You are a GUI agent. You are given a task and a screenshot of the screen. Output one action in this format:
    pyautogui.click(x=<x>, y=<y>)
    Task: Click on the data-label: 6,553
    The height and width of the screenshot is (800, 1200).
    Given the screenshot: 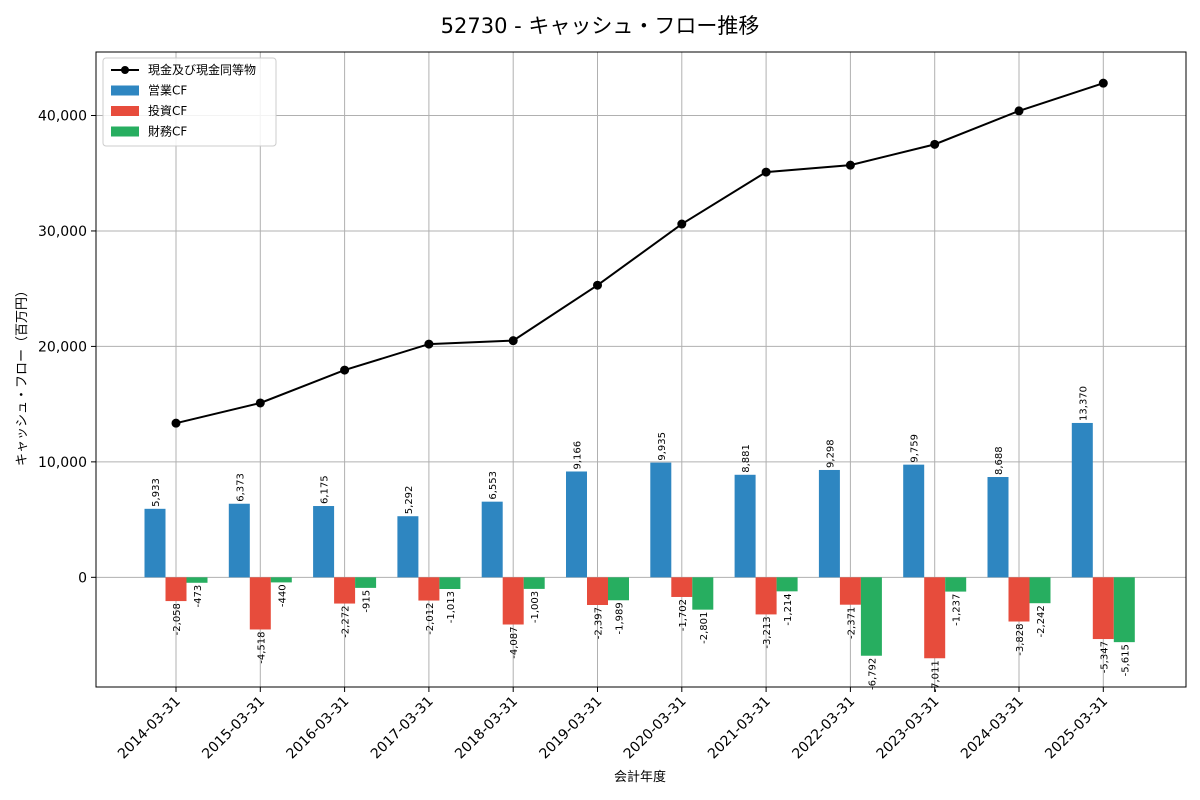 What is the action you would take?
    pyautogui.click(x=493, y=485)
    